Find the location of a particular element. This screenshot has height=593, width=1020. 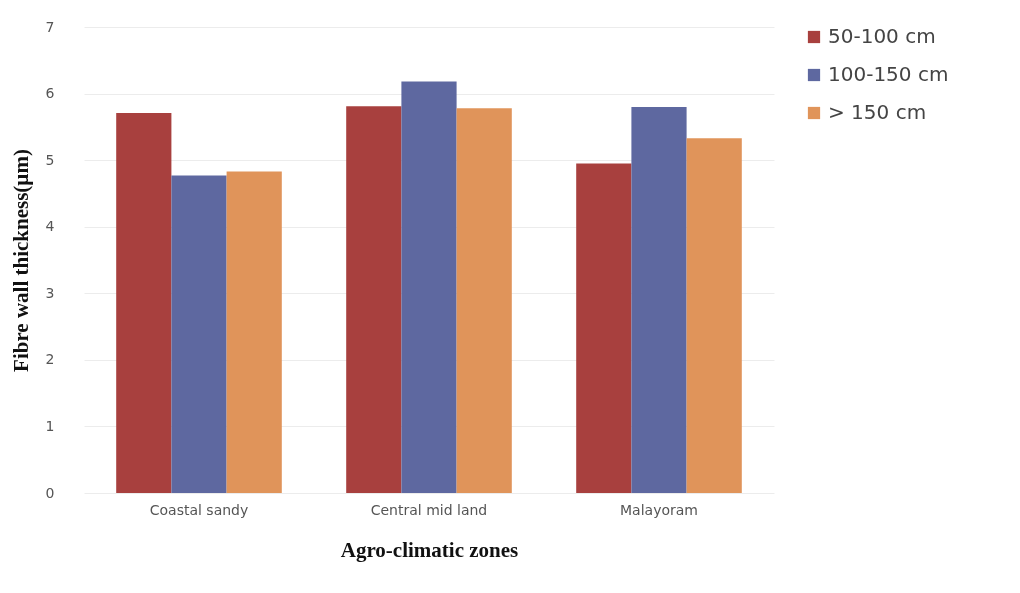

legend-label: 50-100 cm is located at coordinates (882, 36).